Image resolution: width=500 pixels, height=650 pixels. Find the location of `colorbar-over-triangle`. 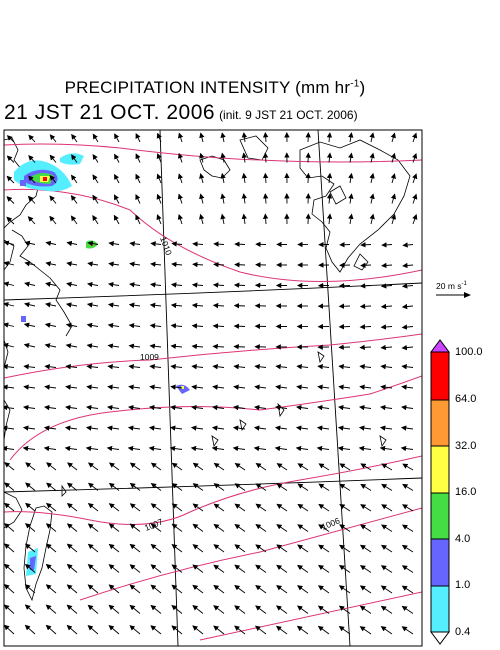

colorbar-over-triangle is located at coordinates (440, 346).